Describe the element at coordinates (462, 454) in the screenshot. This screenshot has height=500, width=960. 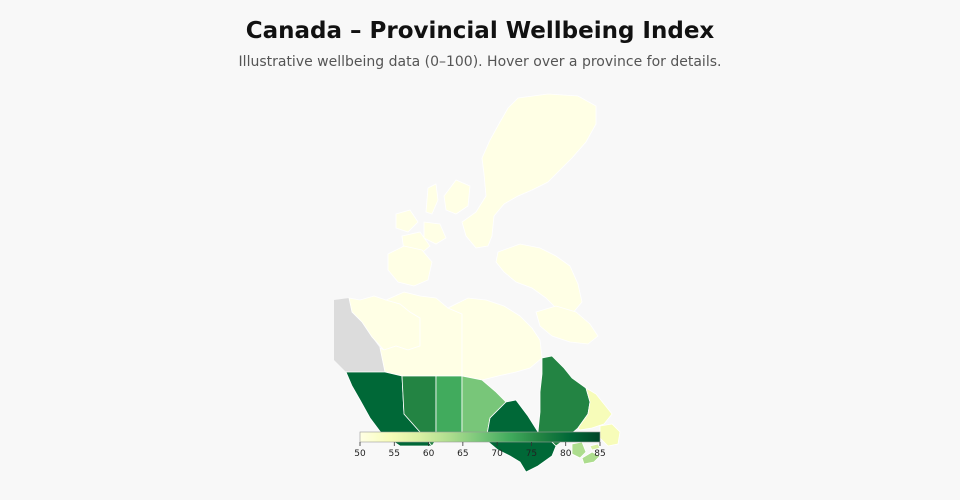
I see `legend-tick-label: 65` at that location.